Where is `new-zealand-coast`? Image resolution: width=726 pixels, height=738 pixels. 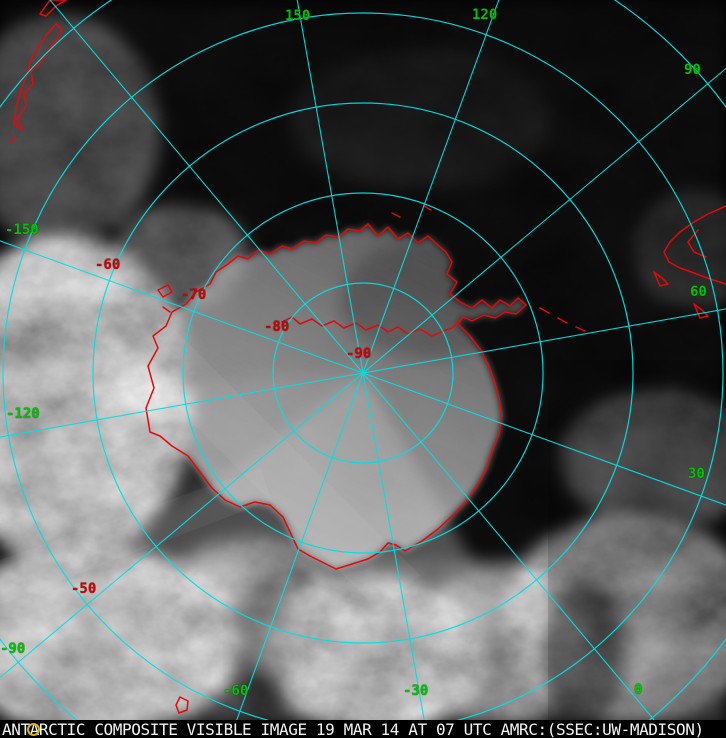 new-zealand-coast is located at coordinates (38, 71).